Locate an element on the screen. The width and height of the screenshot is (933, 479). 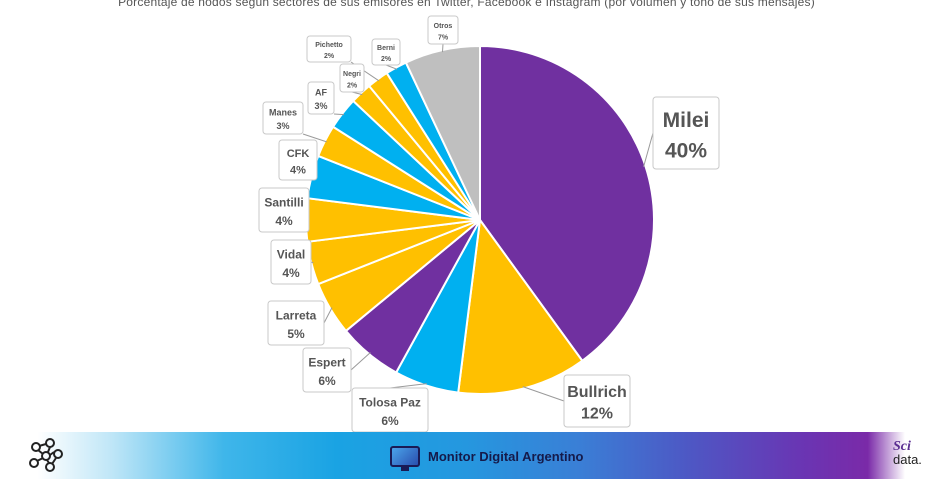
slice-name-label: Vidal is located at coordinates (291, 254).